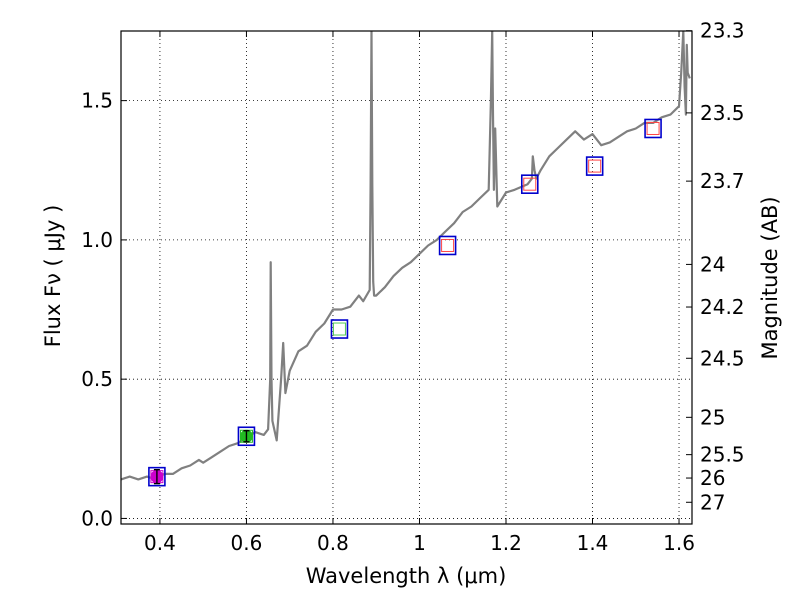 Image resolution: width=800 pixels, height=600 pixels. What do you see at coordinates (722, 181) in the screenshot?
I see `y2-tick-label: 23.7` at bounding box center [722, 181].